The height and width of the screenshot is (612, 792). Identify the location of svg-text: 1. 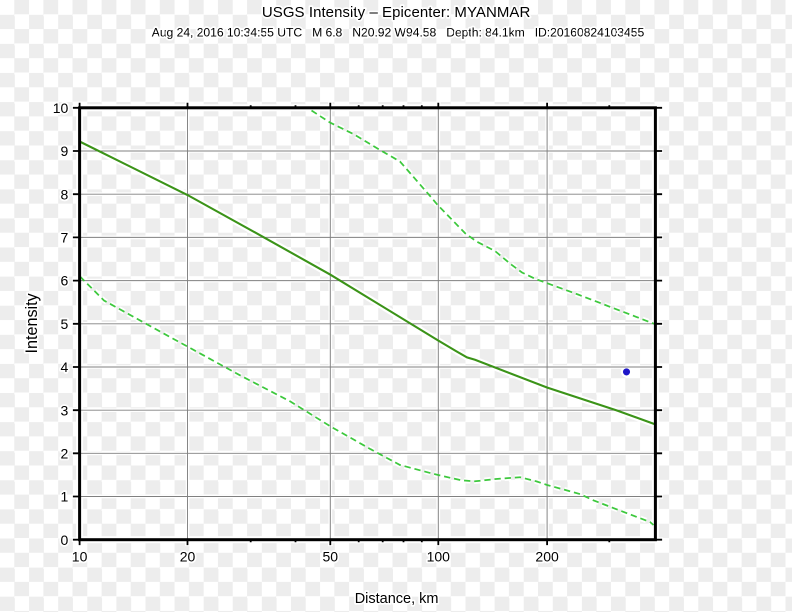
(65, 497).